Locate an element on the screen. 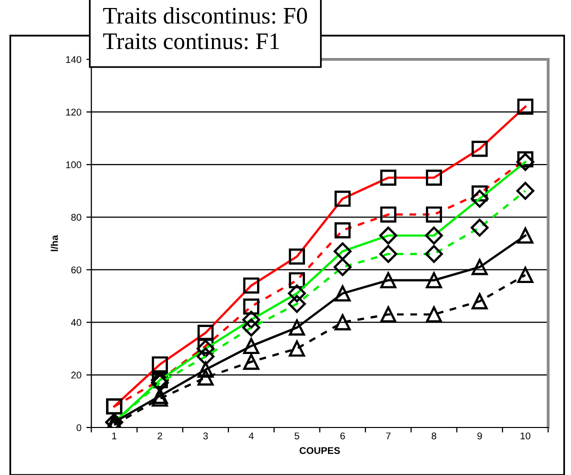  y-tick-label: 40 is located at coordinates (76, 322).